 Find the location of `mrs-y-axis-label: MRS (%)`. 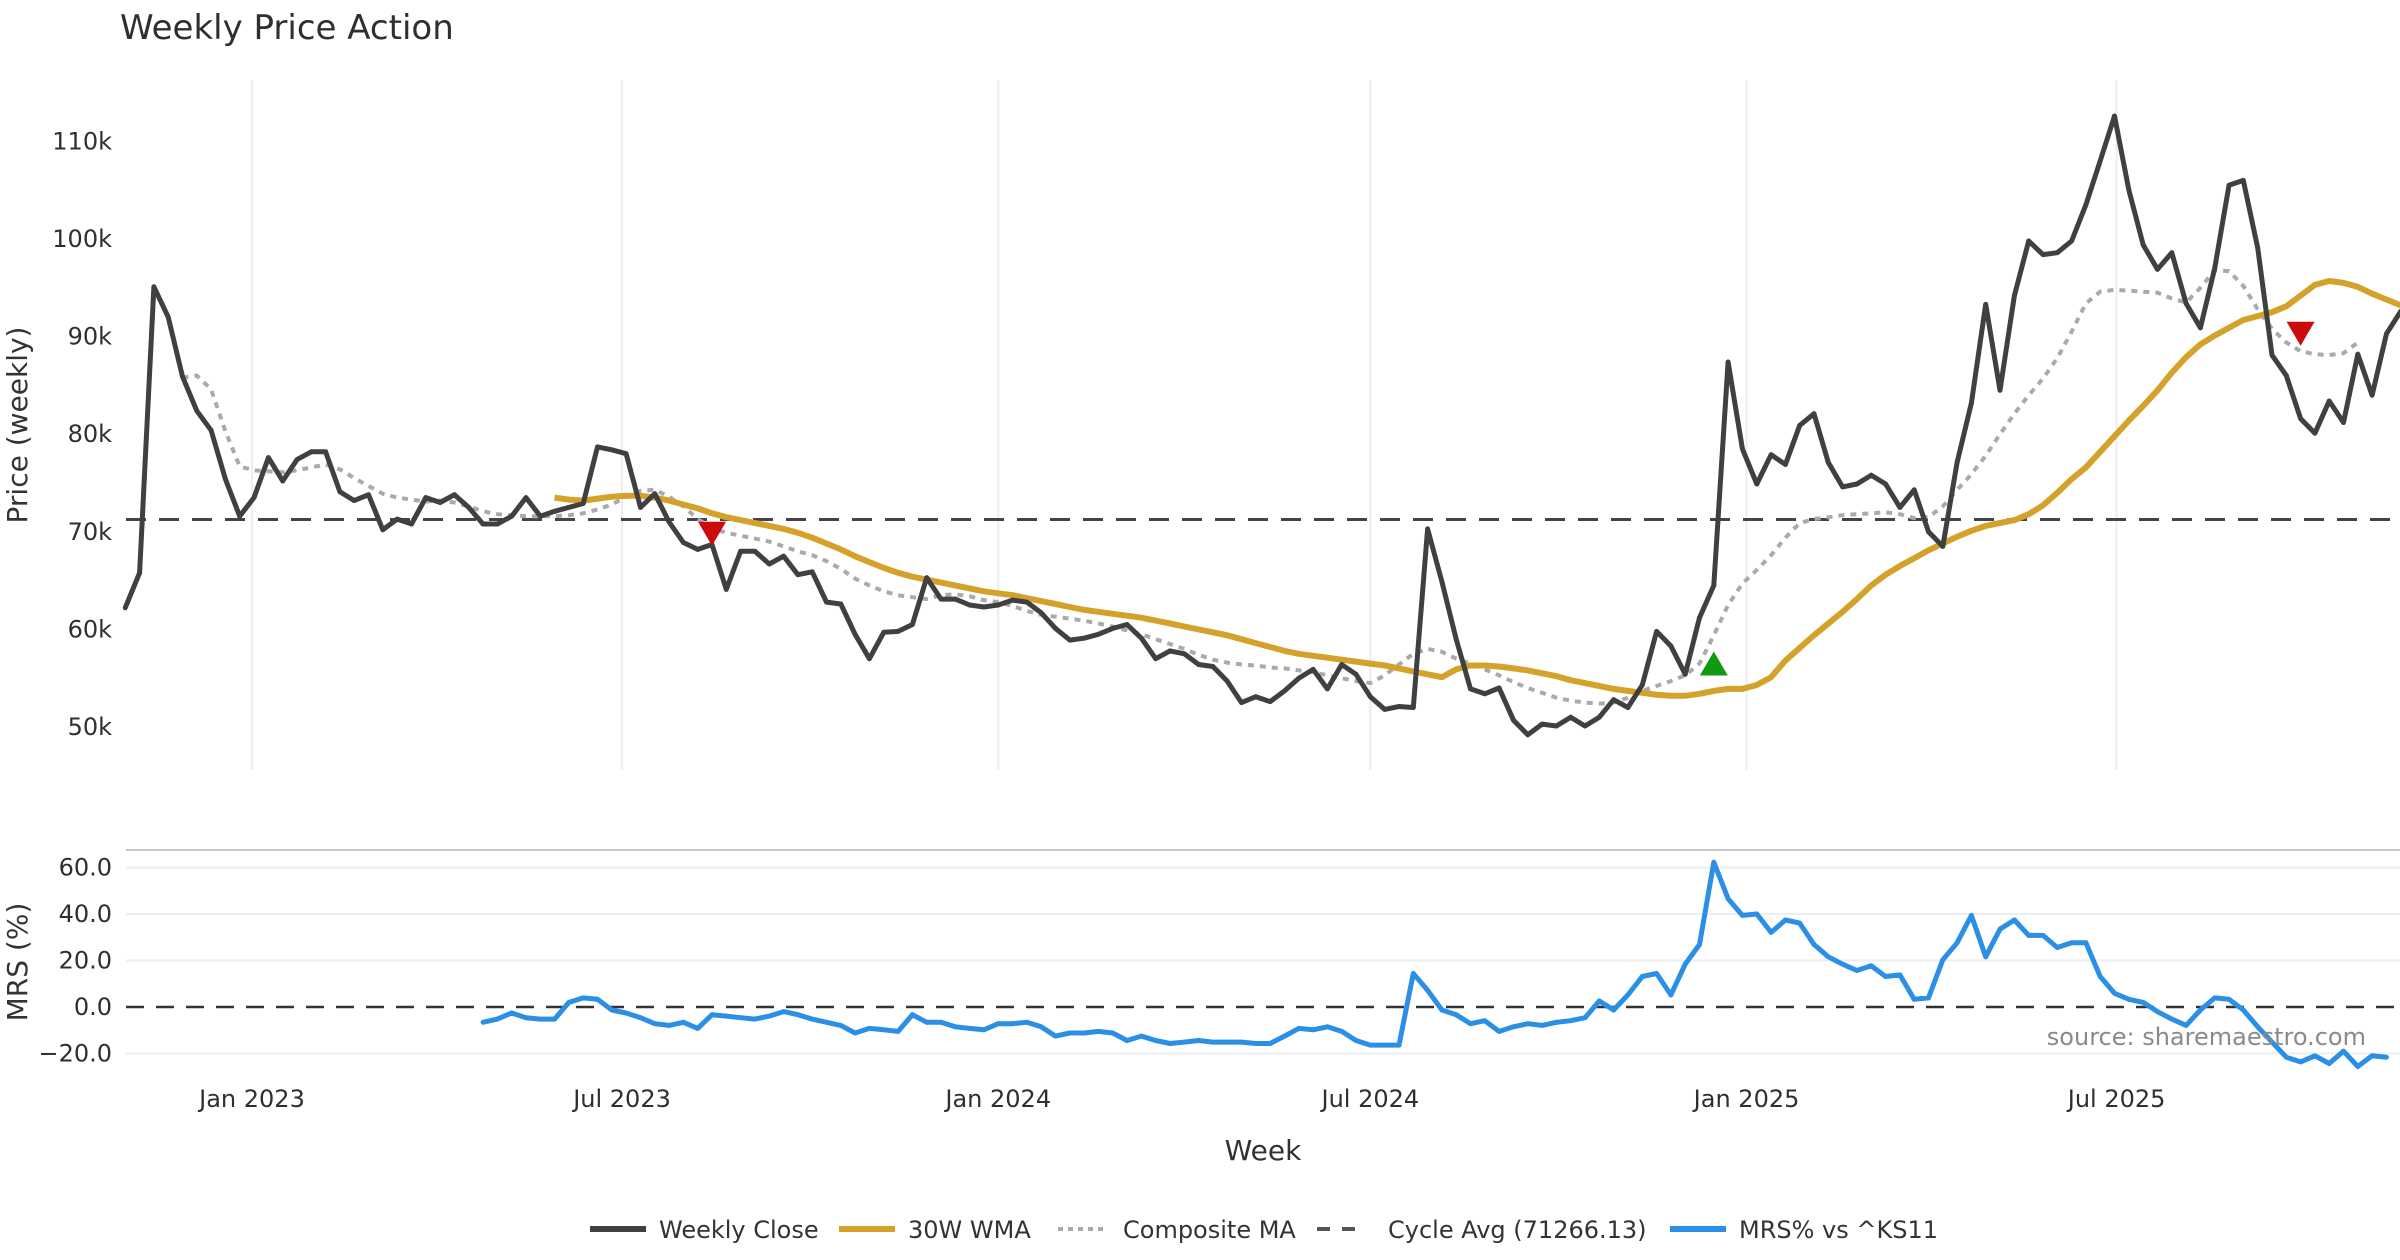

mrs-y-axis-label: MRS (%) is located at coordinates (17, 962).